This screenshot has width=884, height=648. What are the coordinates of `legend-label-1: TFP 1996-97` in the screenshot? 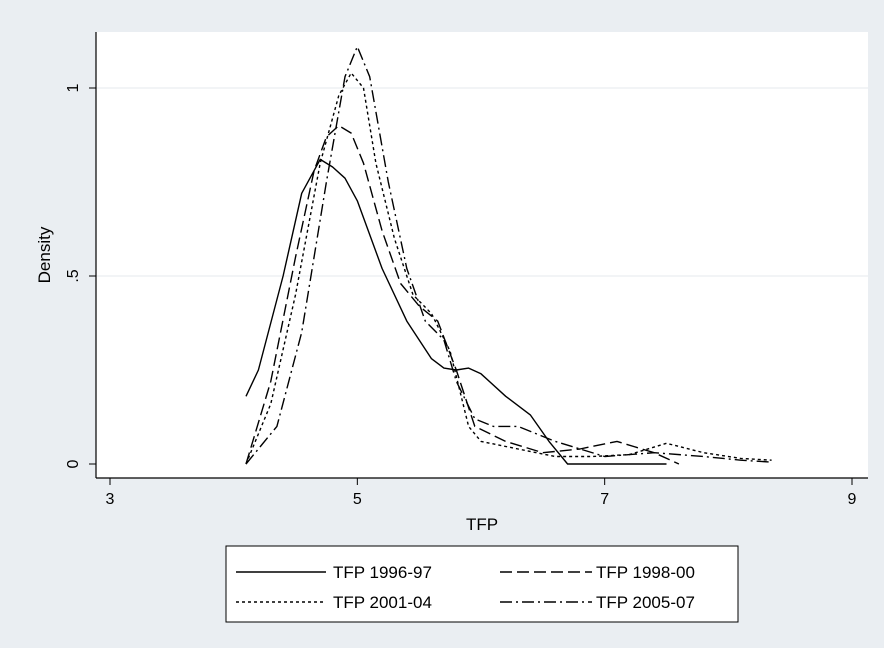 It's located at (382, 572).